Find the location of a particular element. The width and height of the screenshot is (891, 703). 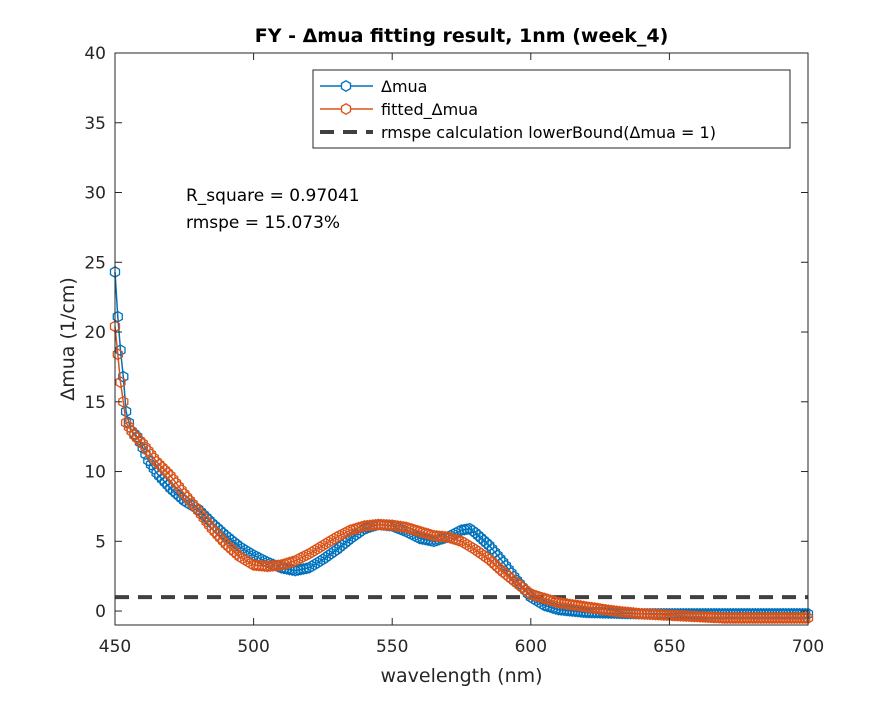

legend-marker is located at coordinates (346, 109).